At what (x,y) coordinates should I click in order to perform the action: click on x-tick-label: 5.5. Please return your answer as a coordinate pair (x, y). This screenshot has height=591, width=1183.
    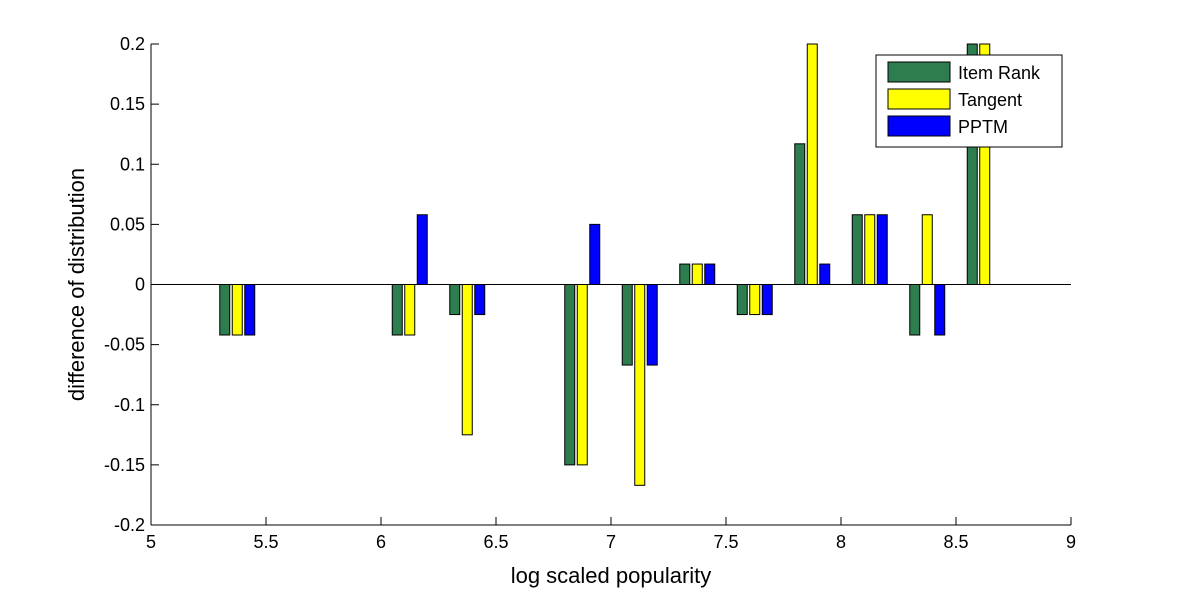
    Looking at the image, I should click on (265, 542).